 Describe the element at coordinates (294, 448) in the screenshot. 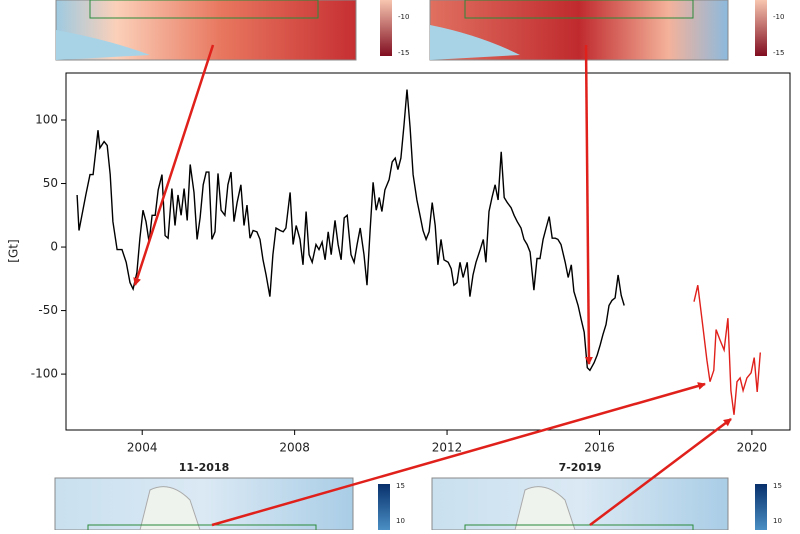

I see `x-tick-label: 2008` at that location.